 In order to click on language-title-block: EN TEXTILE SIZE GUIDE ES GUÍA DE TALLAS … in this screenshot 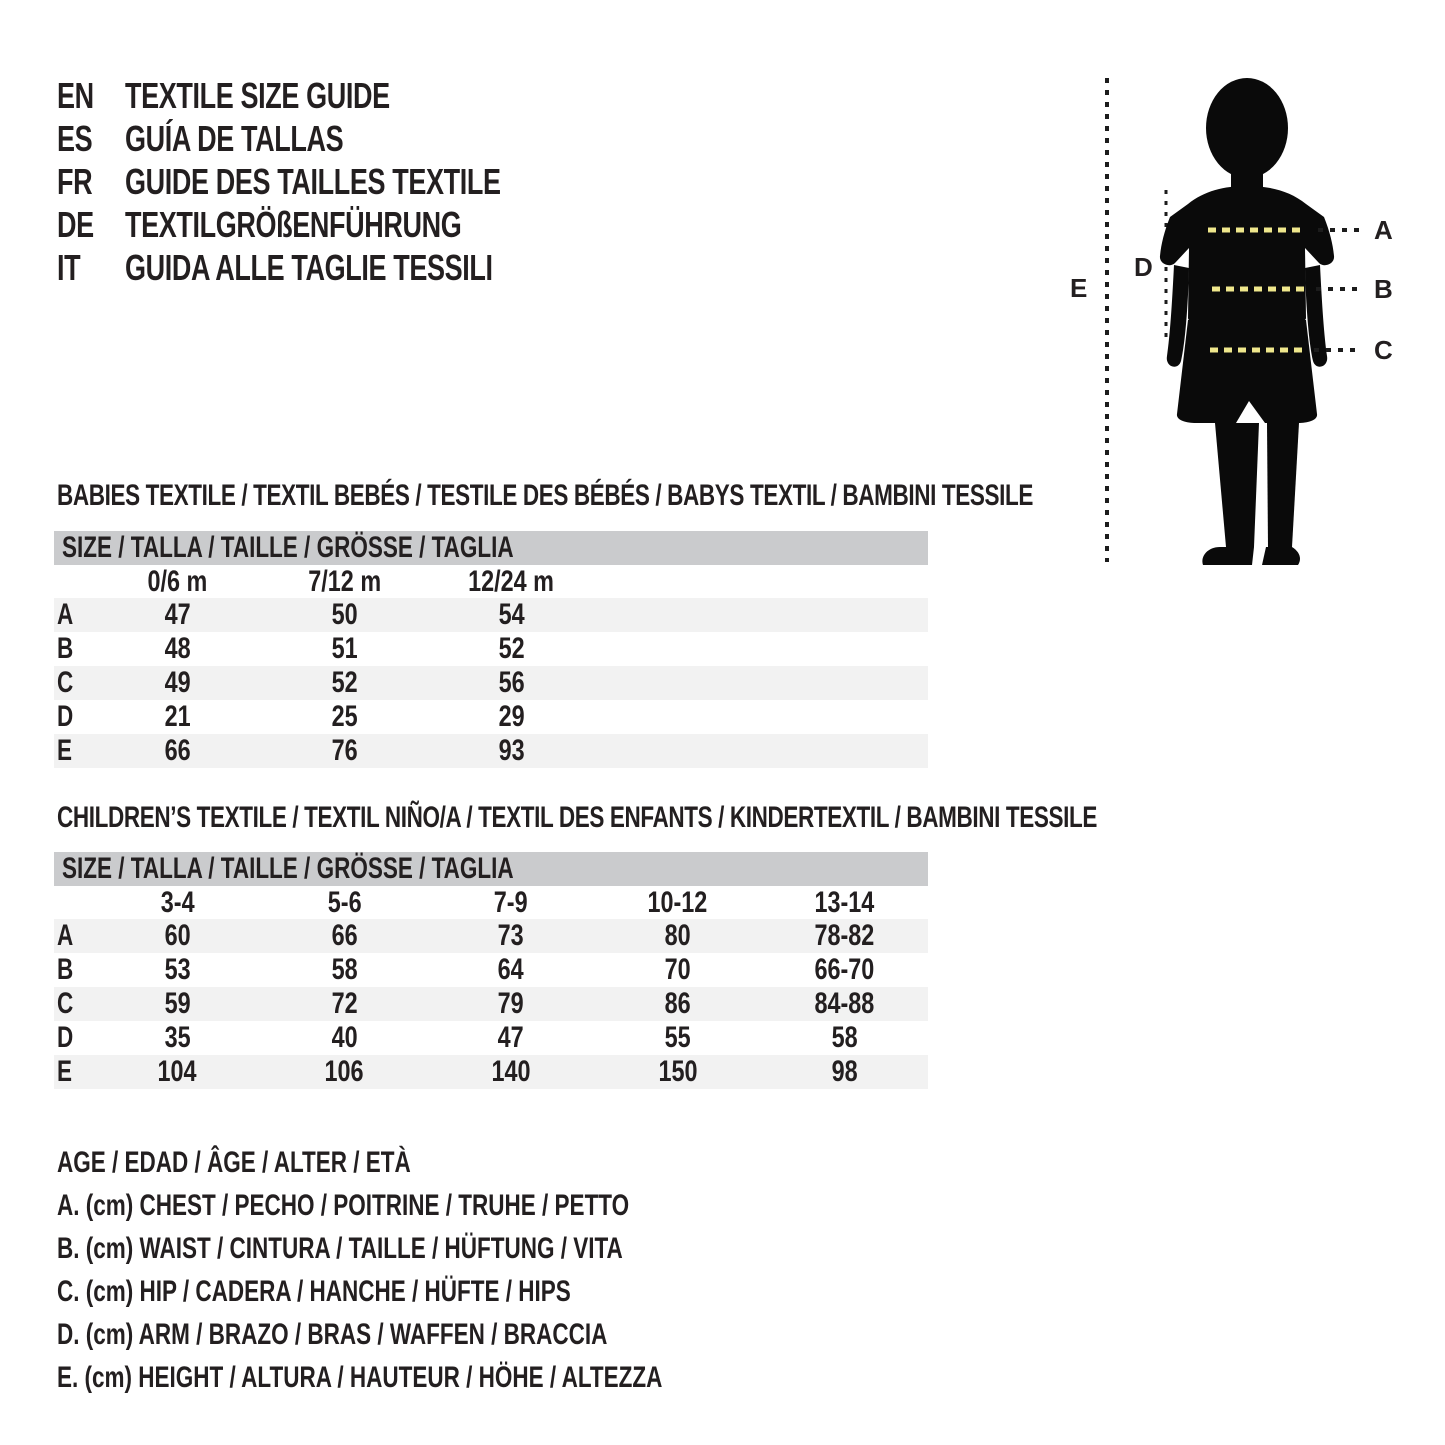, I will do `click(341, 181)`.